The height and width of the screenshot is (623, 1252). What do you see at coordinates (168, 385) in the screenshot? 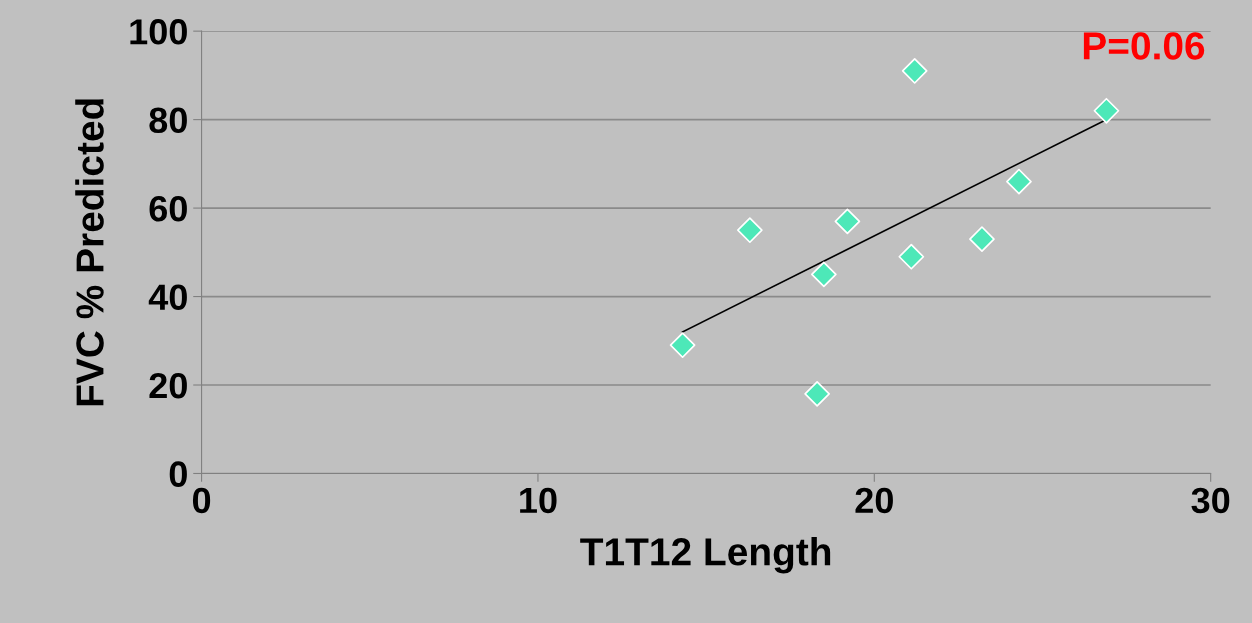
I see `y-tick-label: 20` at bounding box center [168, 385].